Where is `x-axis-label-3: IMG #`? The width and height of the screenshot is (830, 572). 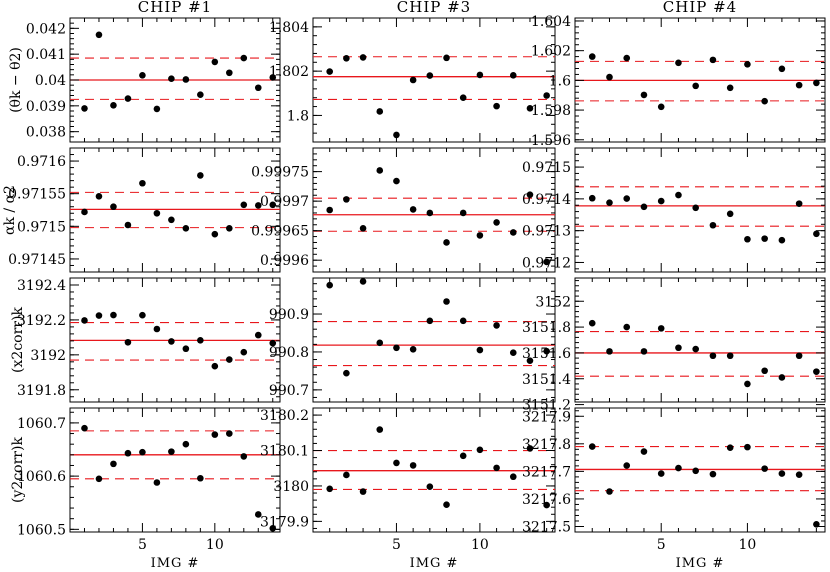 x-axis-label-3: IMG # is located at coordinates (700, 563).